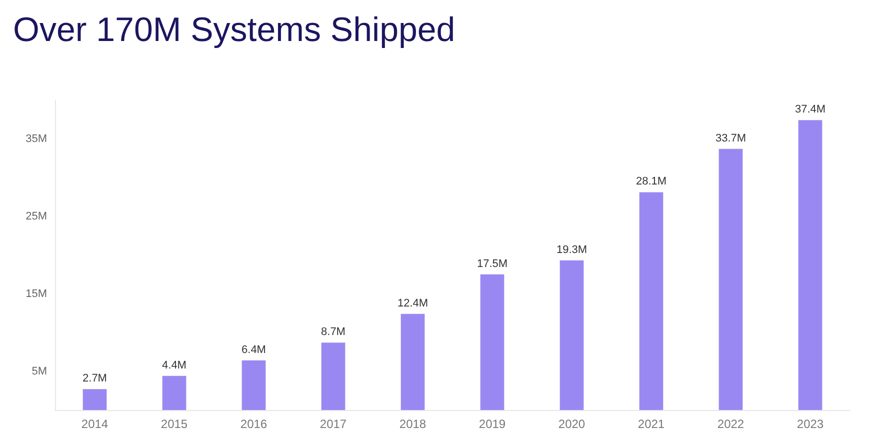 This screenshot has width=870, height=440. What do you see at coordinates (174, 424) in the screenshot?
I see `x-tick-label: 2015` at bounding box center [174, 424].